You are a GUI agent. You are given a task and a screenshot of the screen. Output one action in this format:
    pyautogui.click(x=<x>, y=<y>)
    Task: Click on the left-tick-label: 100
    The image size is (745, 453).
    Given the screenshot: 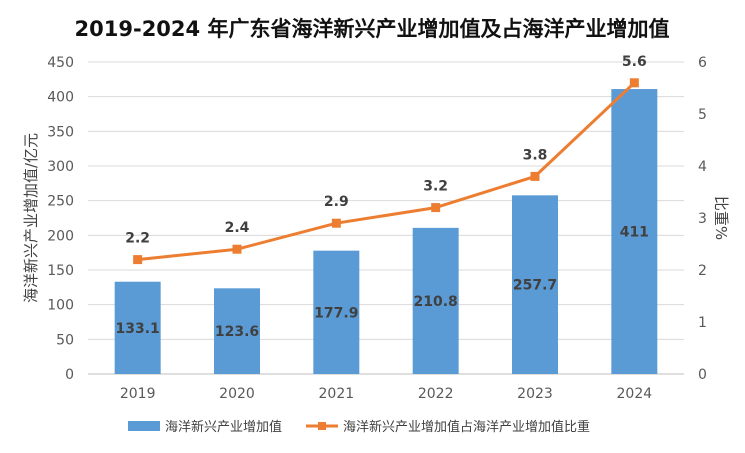 What is the action you would take?
    pyautogui.click(x=60, y=306)
    